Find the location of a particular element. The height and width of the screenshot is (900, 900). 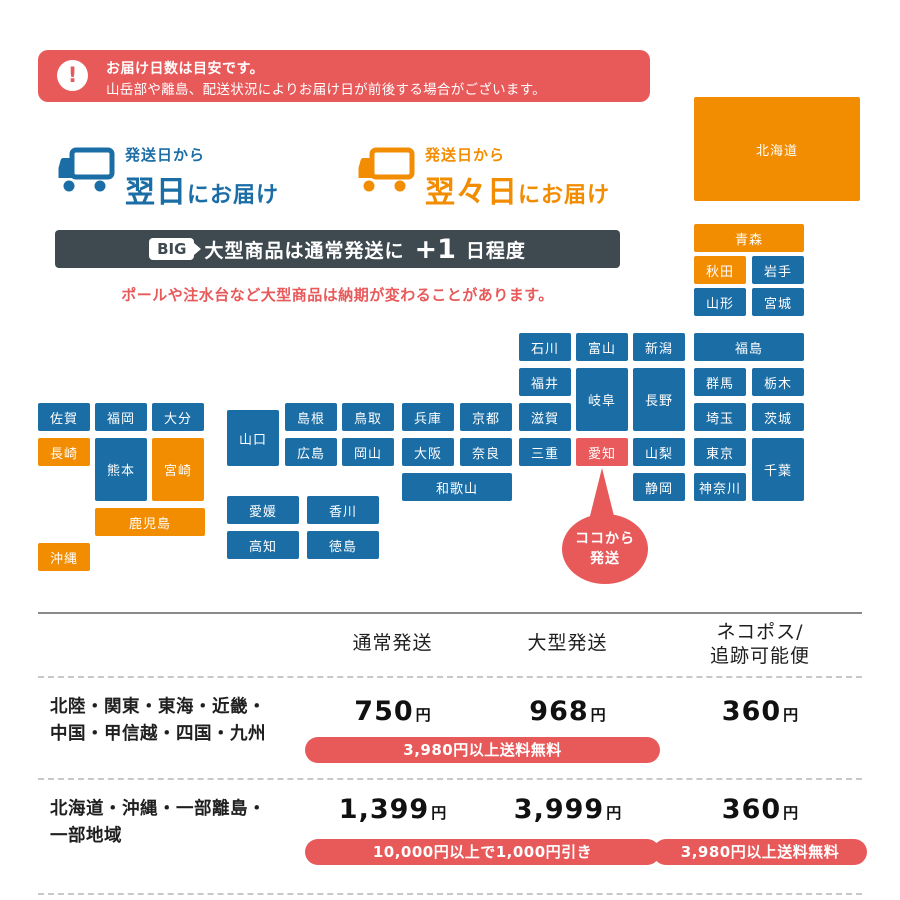

prefecture-block: 神奈川 is located at coordinates (720, 487).